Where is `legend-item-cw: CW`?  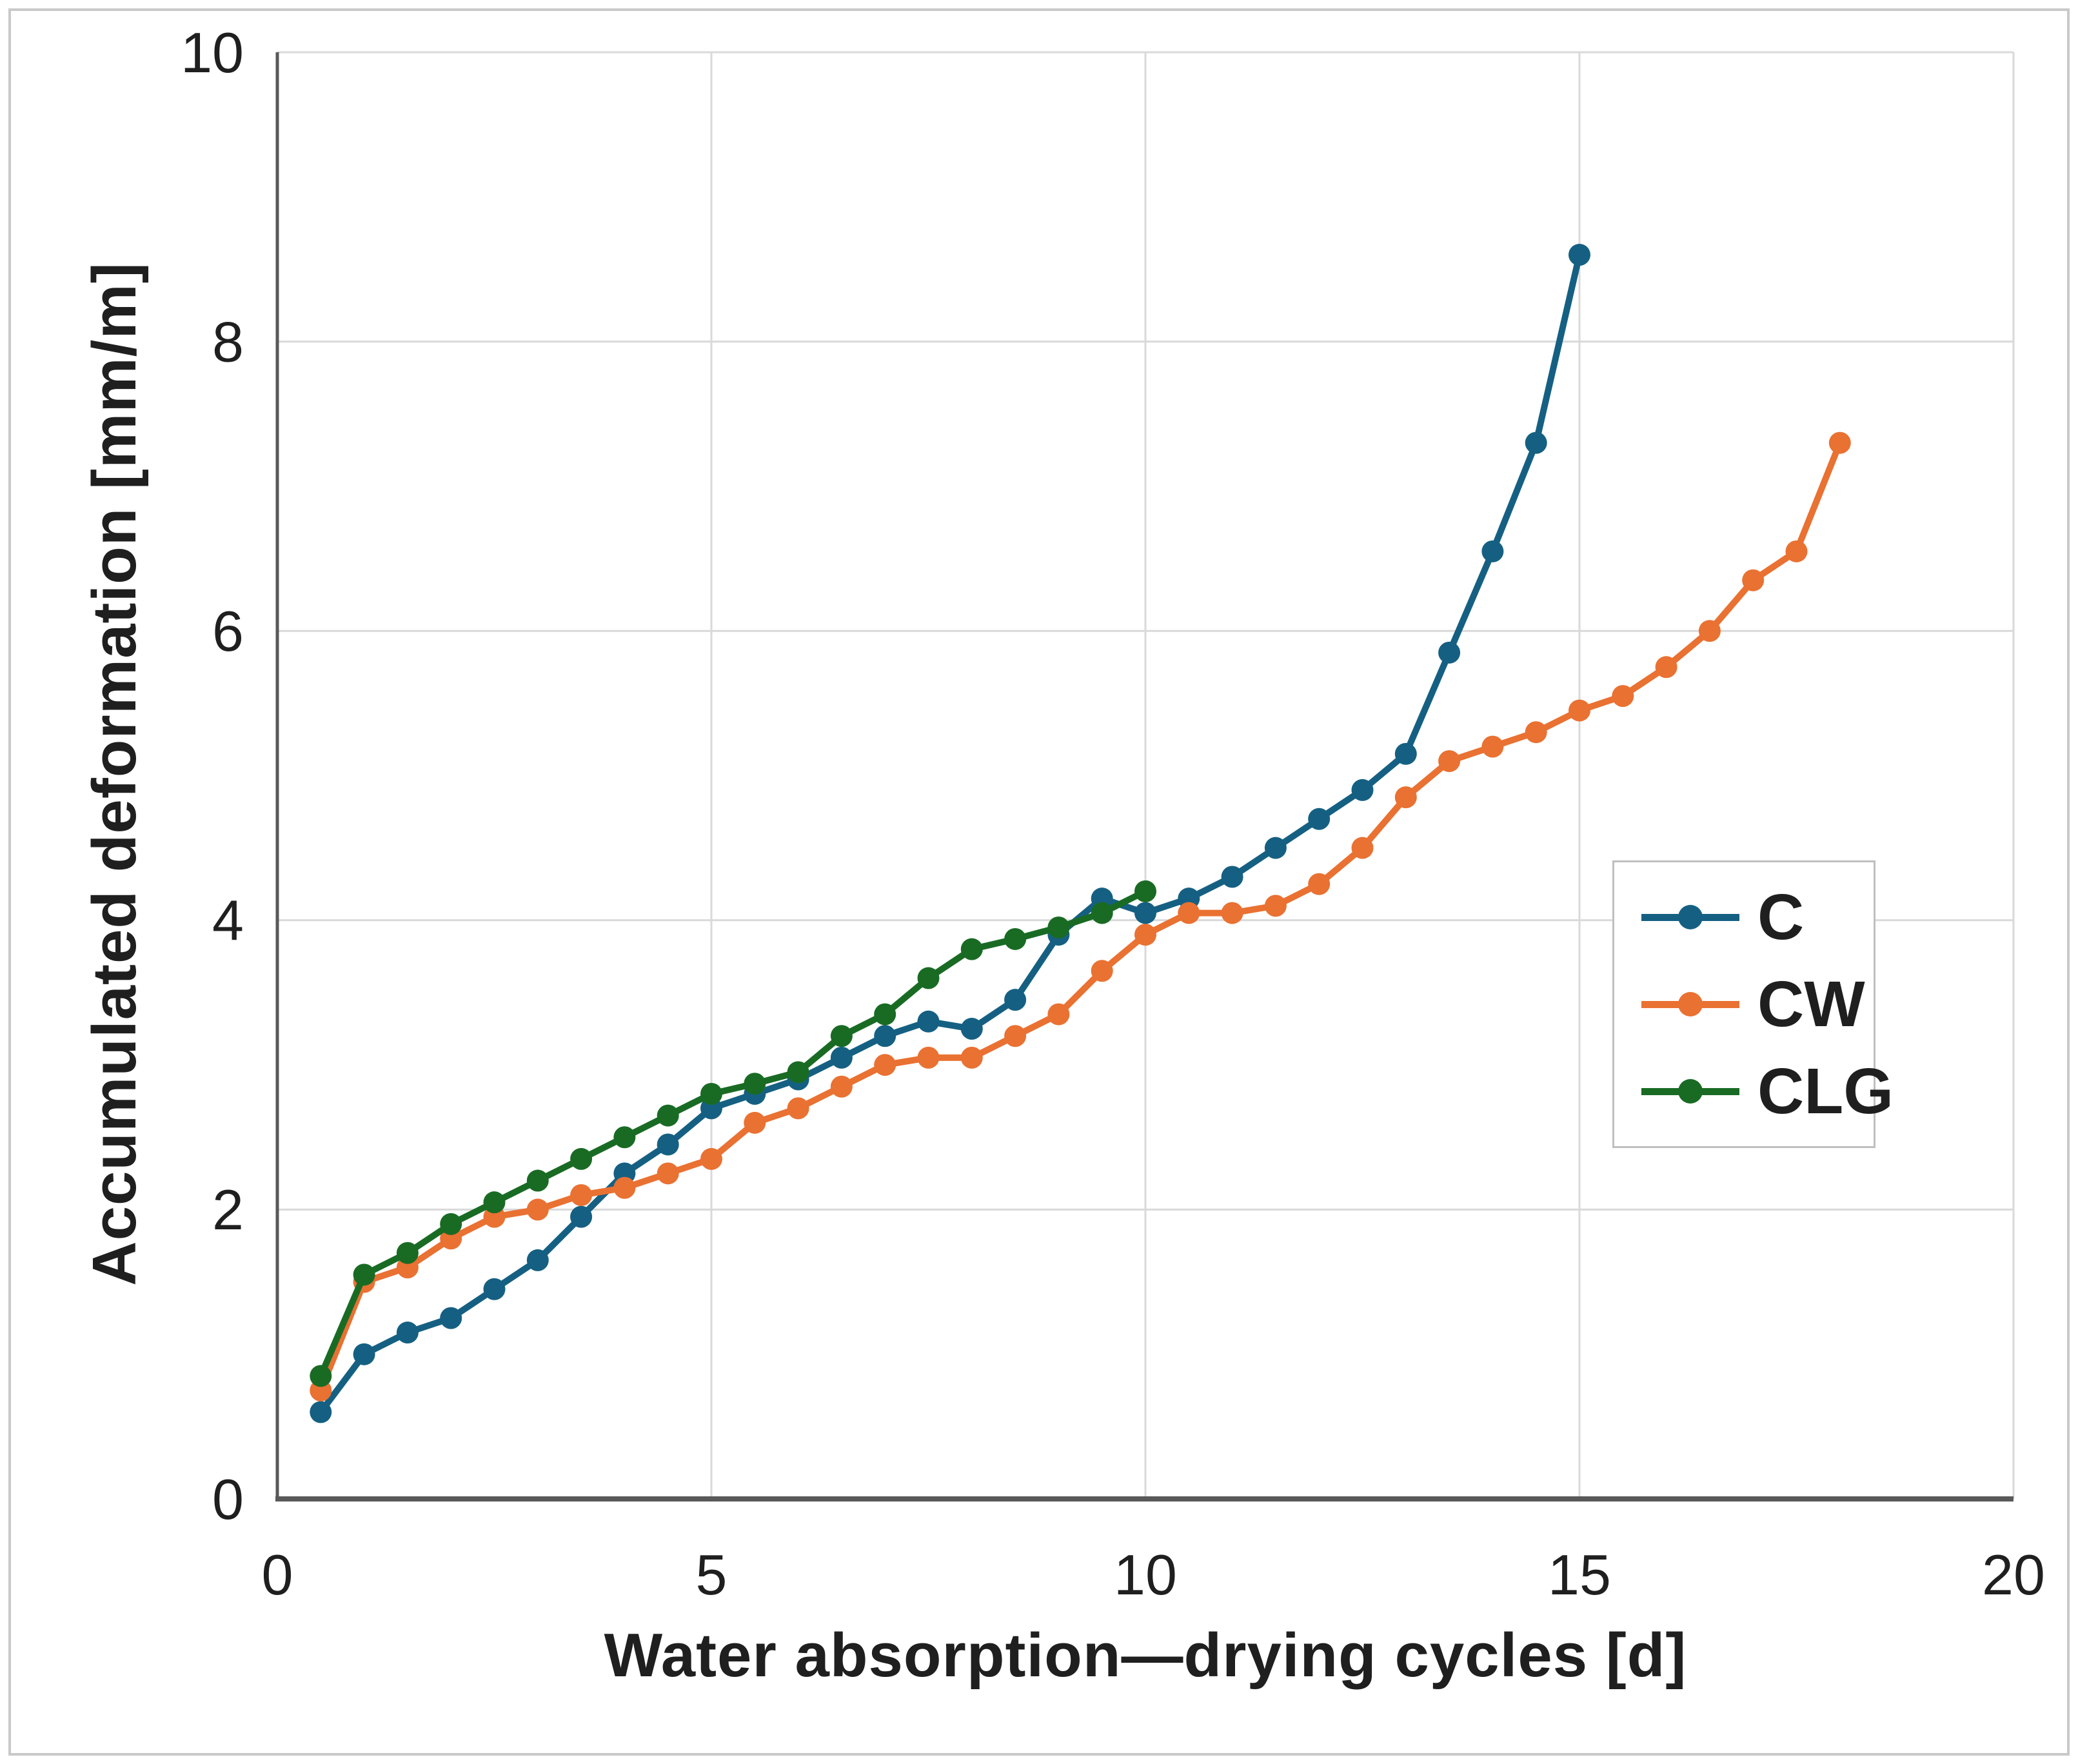
legend-item-cw: CW is located at coordinates (1757, 1004).